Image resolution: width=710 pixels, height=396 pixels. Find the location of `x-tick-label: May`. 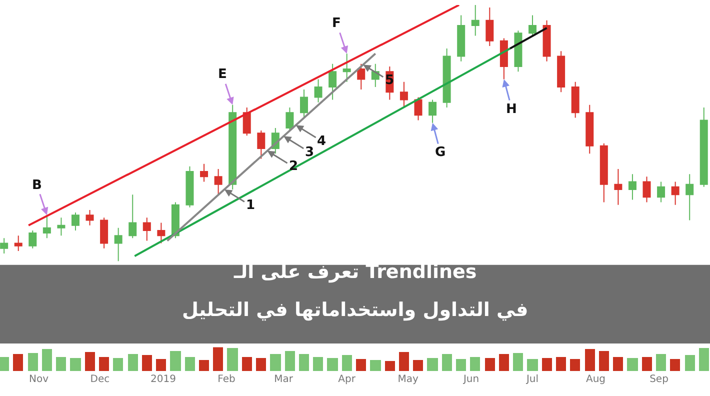

x-tick-label: May is located at coordinates (408, 379).